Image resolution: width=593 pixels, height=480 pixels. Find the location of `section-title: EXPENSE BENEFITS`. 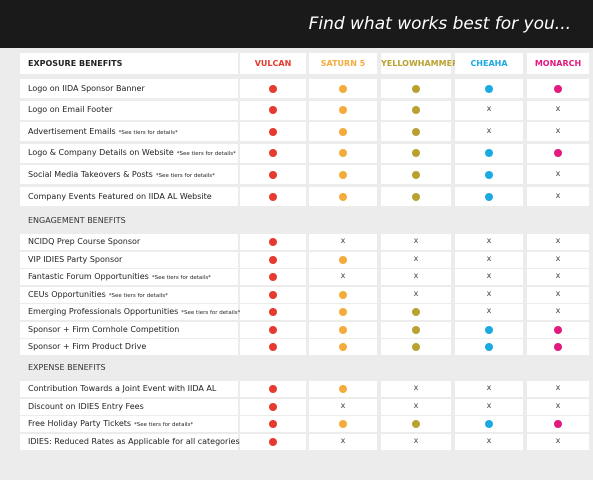

section-title: EXPENSE BENEFITS is located at coordinates (67, 367).